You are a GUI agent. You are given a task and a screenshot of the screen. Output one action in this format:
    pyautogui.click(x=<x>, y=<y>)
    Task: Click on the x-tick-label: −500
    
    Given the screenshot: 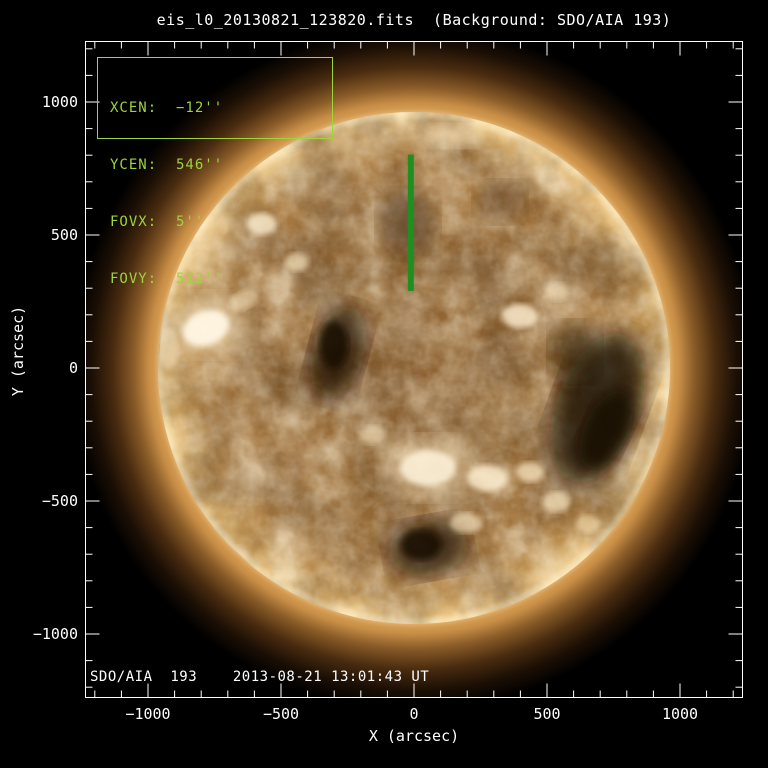 What is the action you would take?
    pyautogui.click(x=281, y=714)
    